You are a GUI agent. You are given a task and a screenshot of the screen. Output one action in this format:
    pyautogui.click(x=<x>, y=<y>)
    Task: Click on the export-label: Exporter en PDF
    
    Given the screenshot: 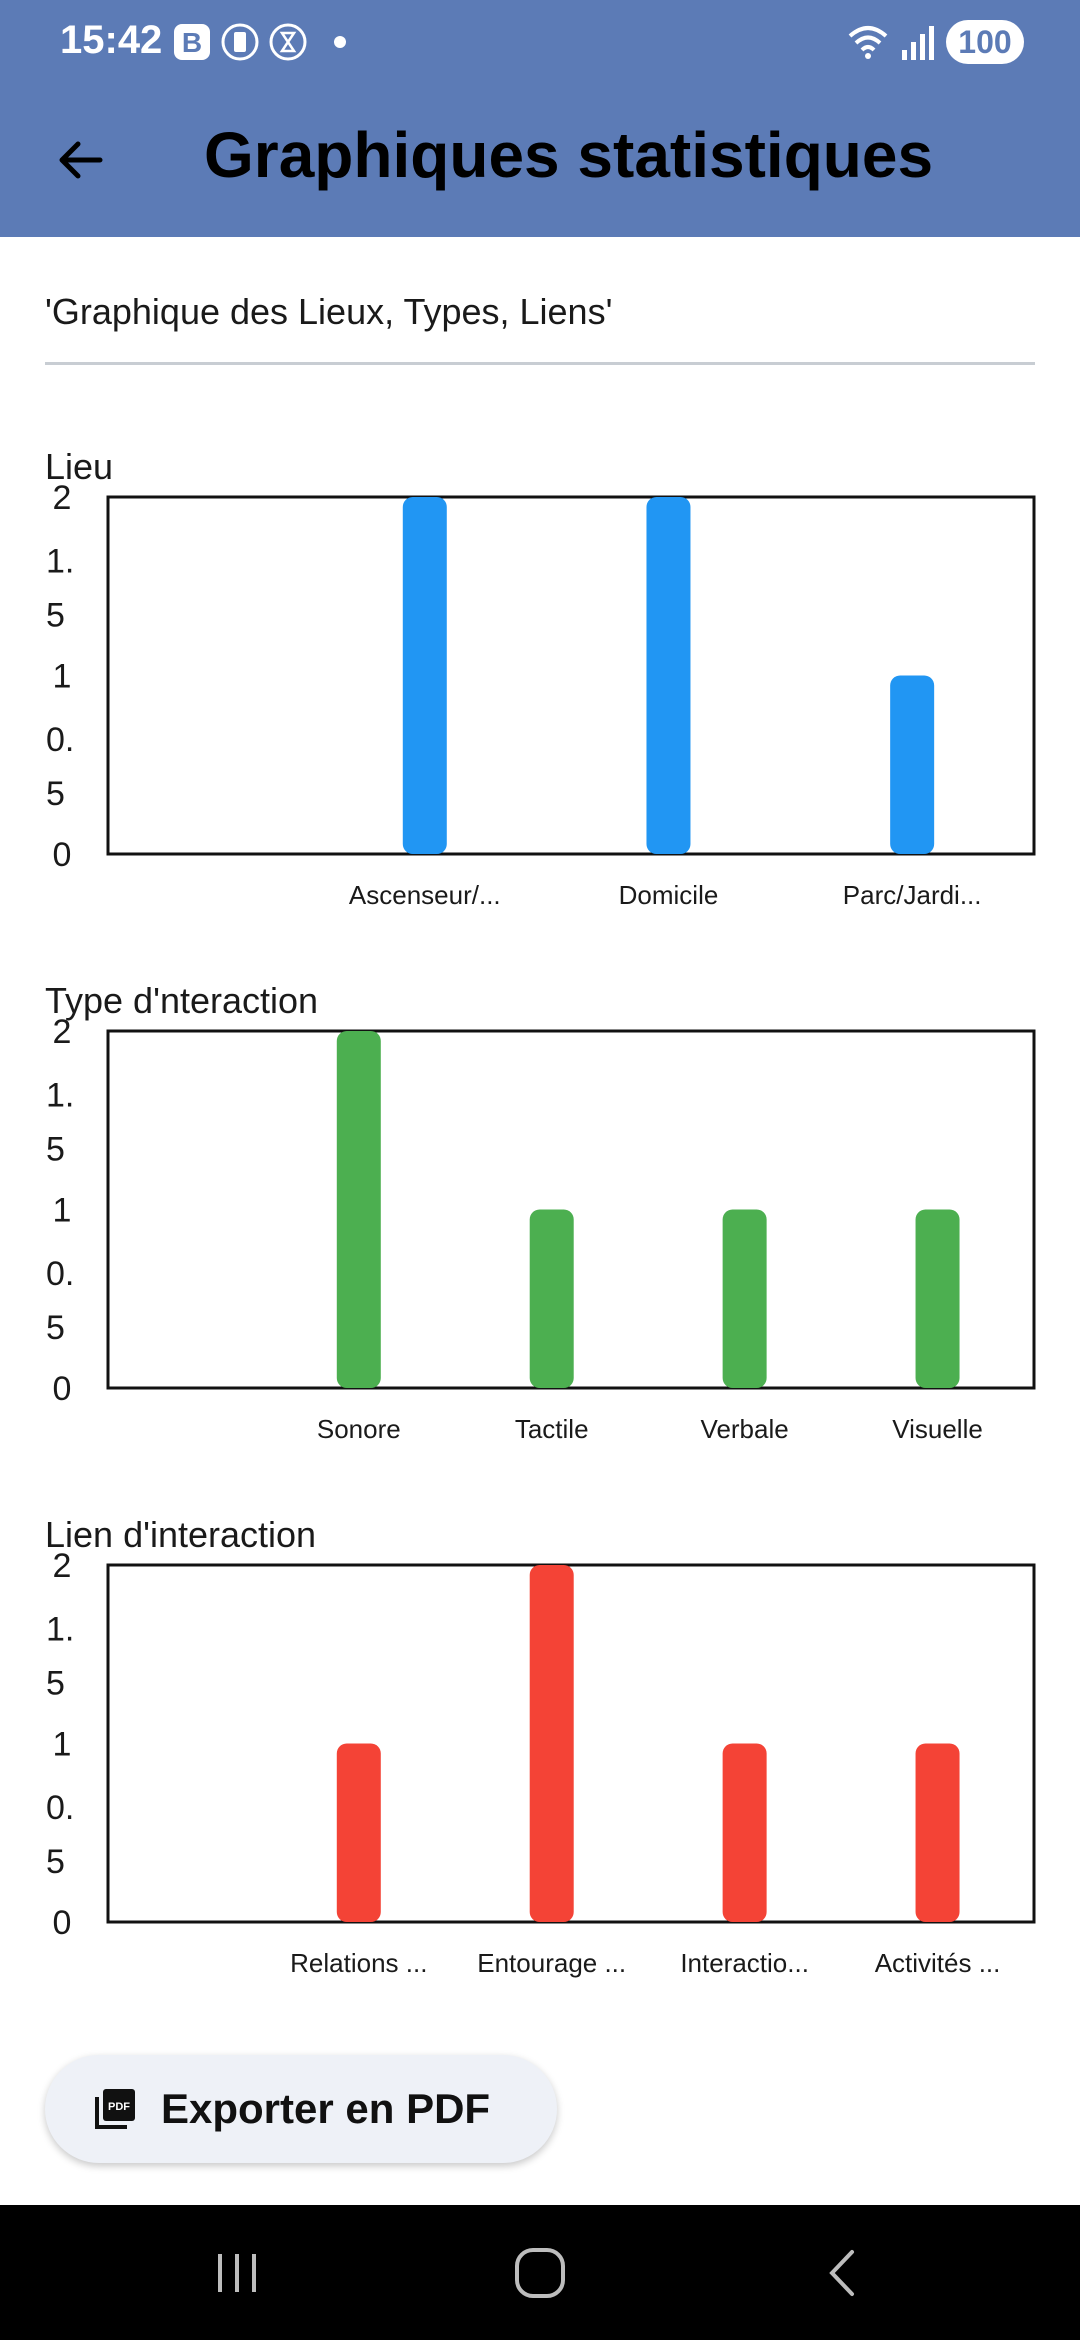 What is the action you would take?
    pyautogui.click(x=326, y=2108)
    